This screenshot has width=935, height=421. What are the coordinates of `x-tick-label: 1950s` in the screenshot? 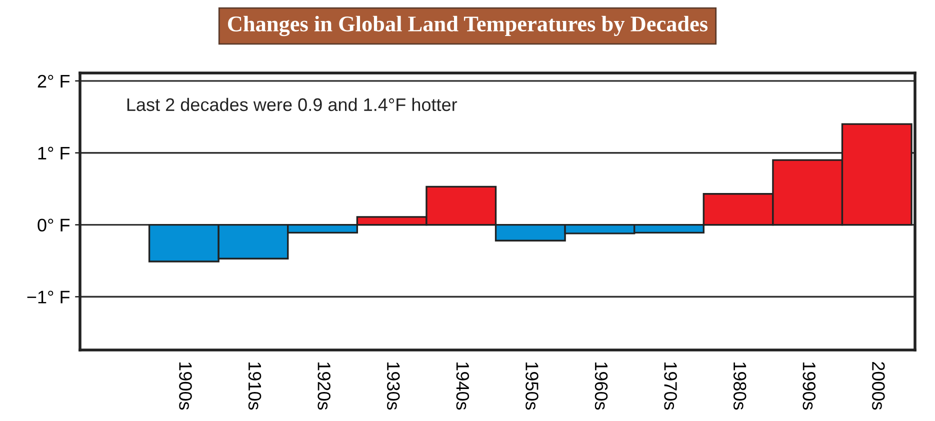 It's located at (532, 386).